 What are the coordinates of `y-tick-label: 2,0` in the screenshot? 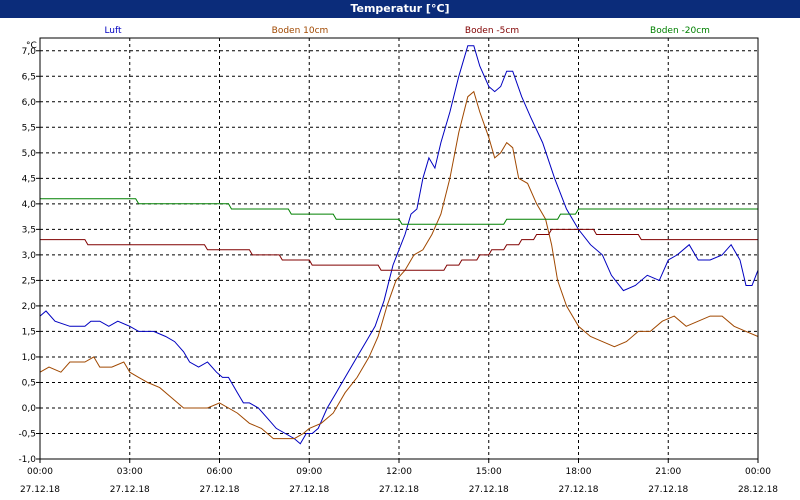 It's located at (29, 307).